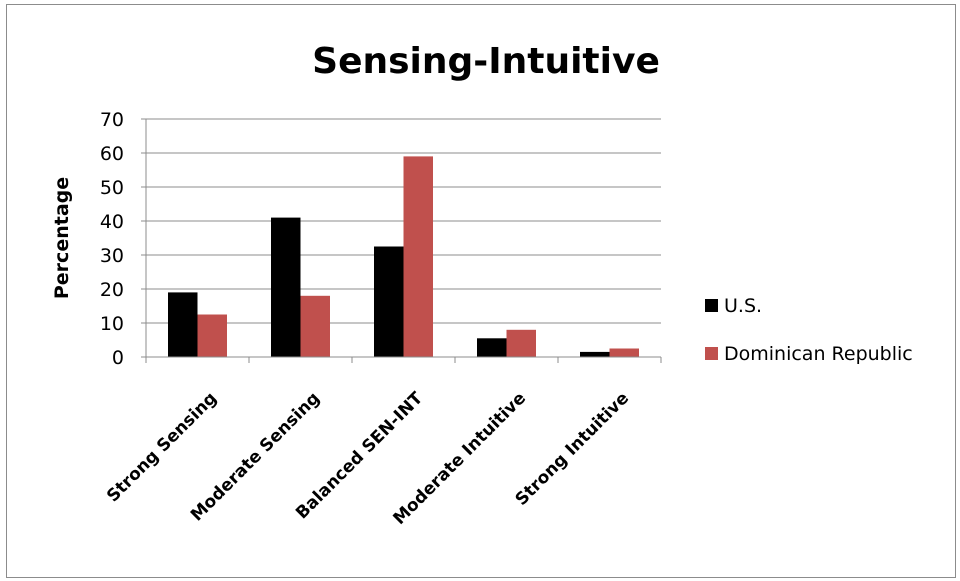  What do you see at coordinates (572, 448) in the screenshot?
I see `x-category-label: Strong Intuitive` at bounding box center [572, 448].